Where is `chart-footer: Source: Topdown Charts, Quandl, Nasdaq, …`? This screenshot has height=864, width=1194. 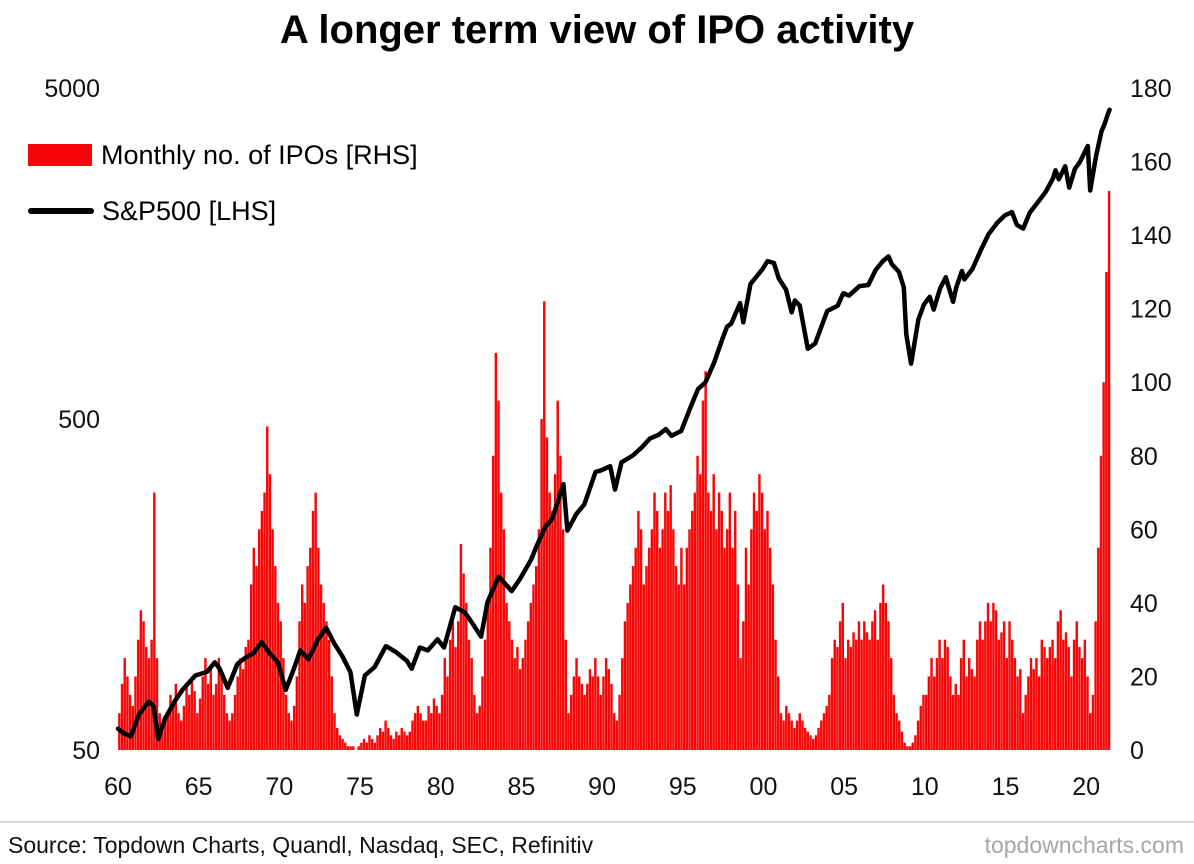 chart-footer: Source: Topdown Charts, Quandl, Nasdaq, … is located at coordinates (597, 840).